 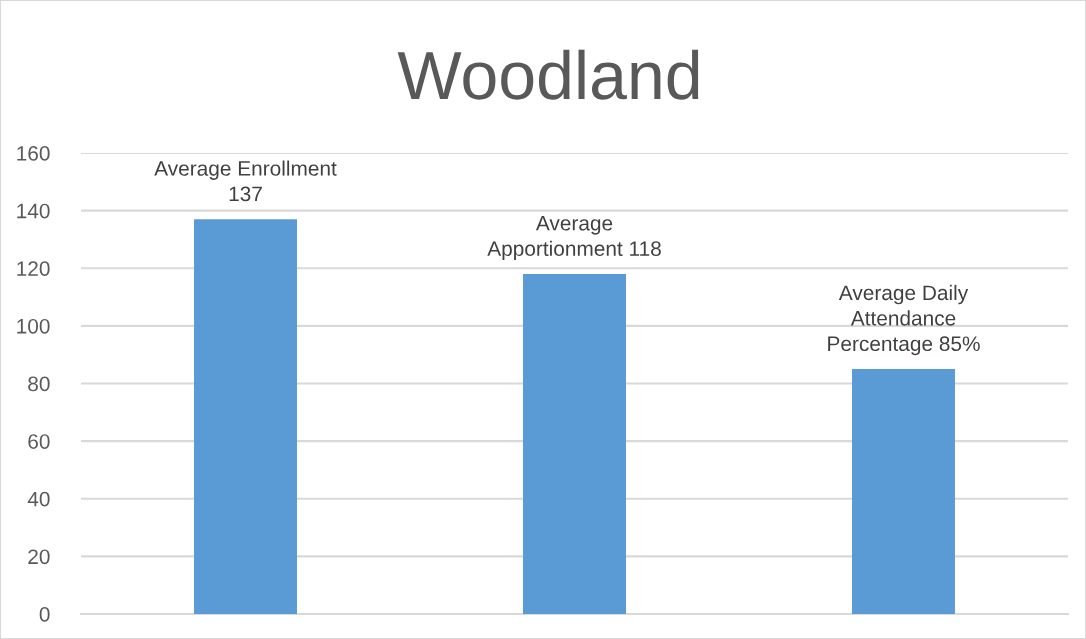 What do you see at coordinates (33, 211) in the screenshot?
I see `y-tick-label: 140` at bounding box center [33, 211].